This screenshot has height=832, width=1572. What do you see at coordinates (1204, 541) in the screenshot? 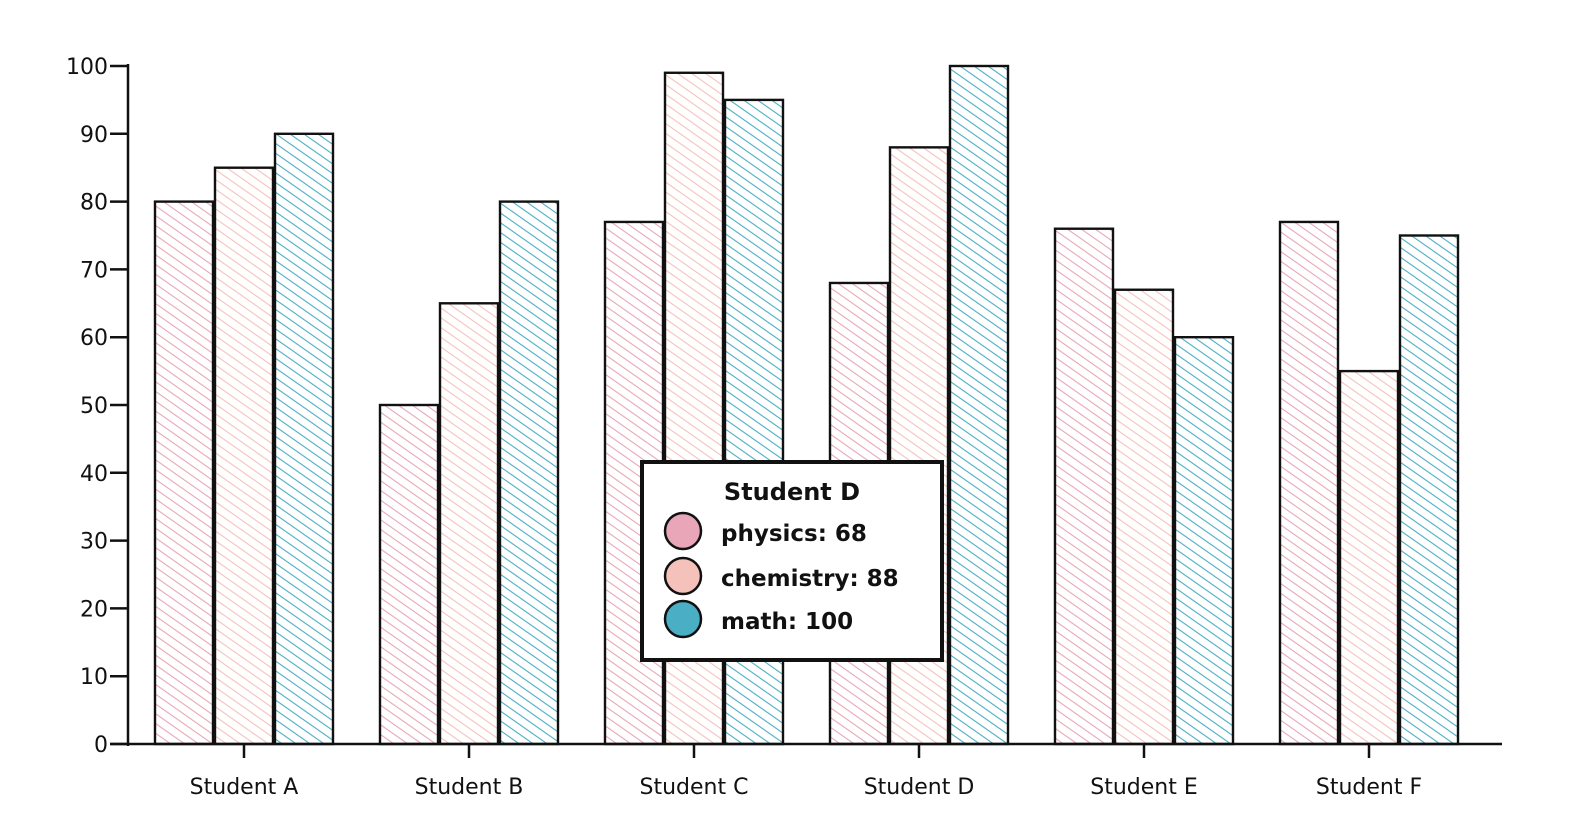
I see `bar-math-student-e` at bounding box center [1204, 541].